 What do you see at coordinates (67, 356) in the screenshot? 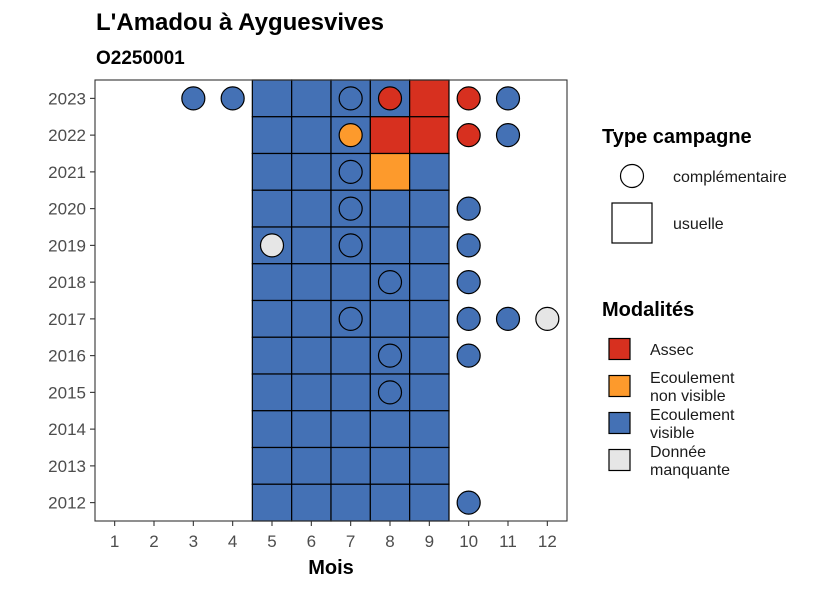
I see `y-tick-label: 2016` at bounding box center [67, 356].